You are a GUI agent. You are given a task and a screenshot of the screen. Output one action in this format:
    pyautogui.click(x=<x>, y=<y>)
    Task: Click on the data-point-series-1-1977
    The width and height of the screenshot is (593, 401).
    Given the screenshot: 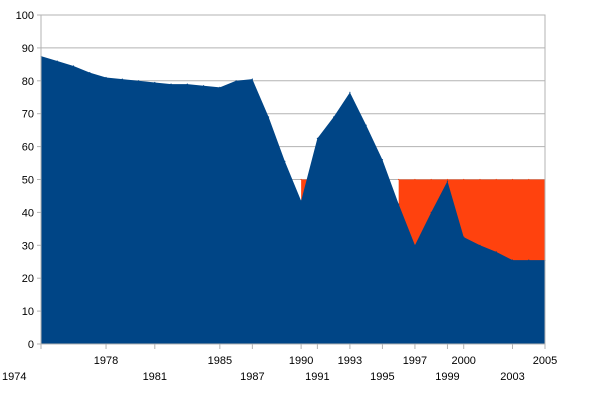 What is the action you would take?
    pyautogui.click(x=90, y=72)
    